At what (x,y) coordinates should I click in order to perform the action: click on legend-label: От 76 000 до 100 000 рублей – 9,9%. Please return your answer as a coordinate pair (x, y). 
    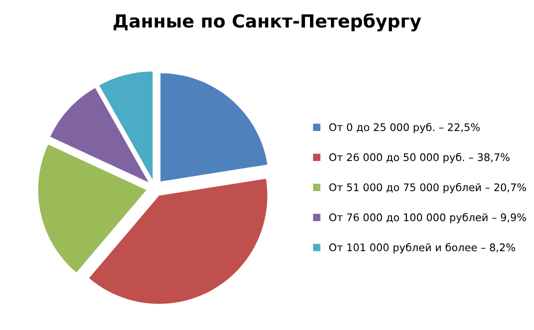
    Looking at the image, I should click on (427, 218).